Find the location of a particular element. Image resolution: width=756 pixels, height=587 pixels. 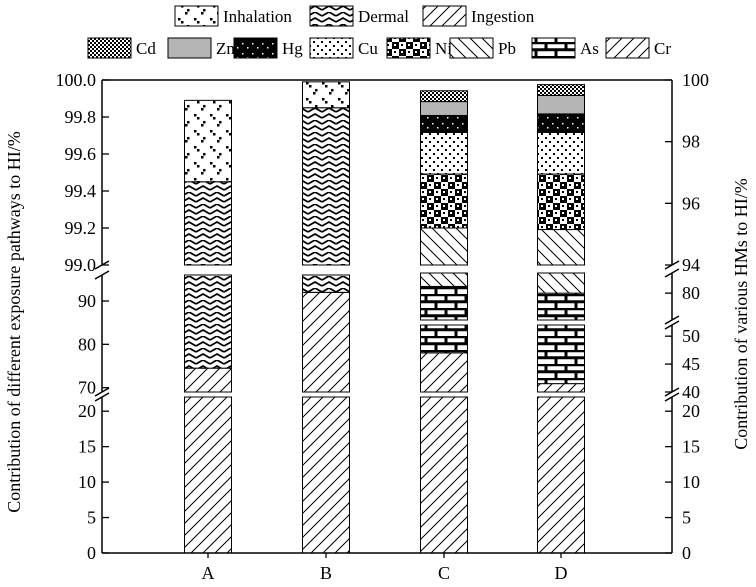

right-break-2-gap is located at coordinates (672, 322).